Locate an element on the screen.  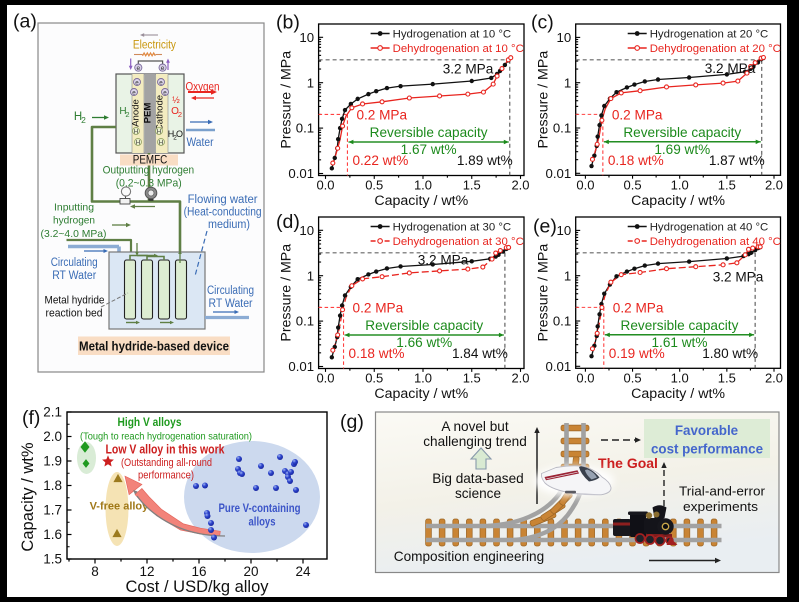
svg-text: hydrogen is located at coordinates (74, 221).